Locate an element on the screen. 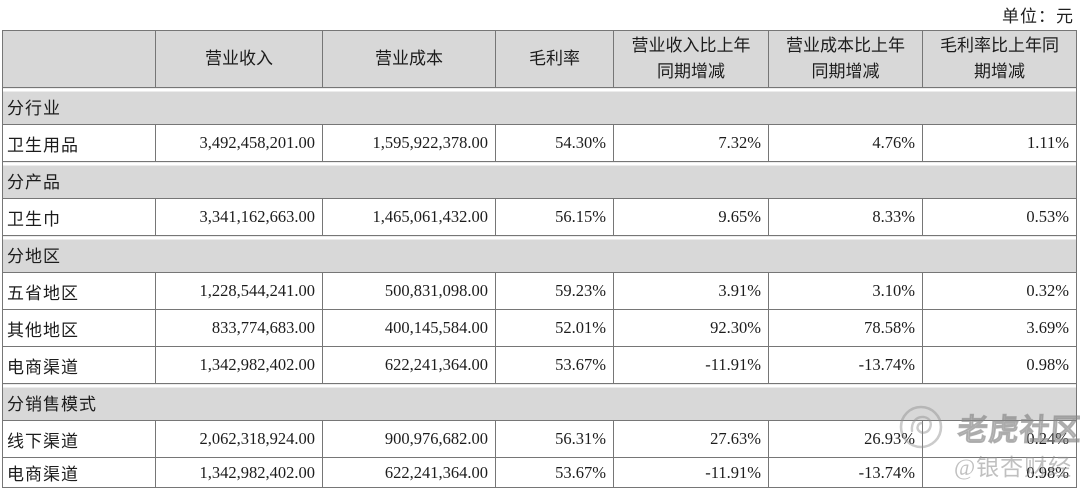 Image resolution: width=1080 pixels, height=491 pixels. section-row-by-product: 分产品 is located at coordinates (539, 180).